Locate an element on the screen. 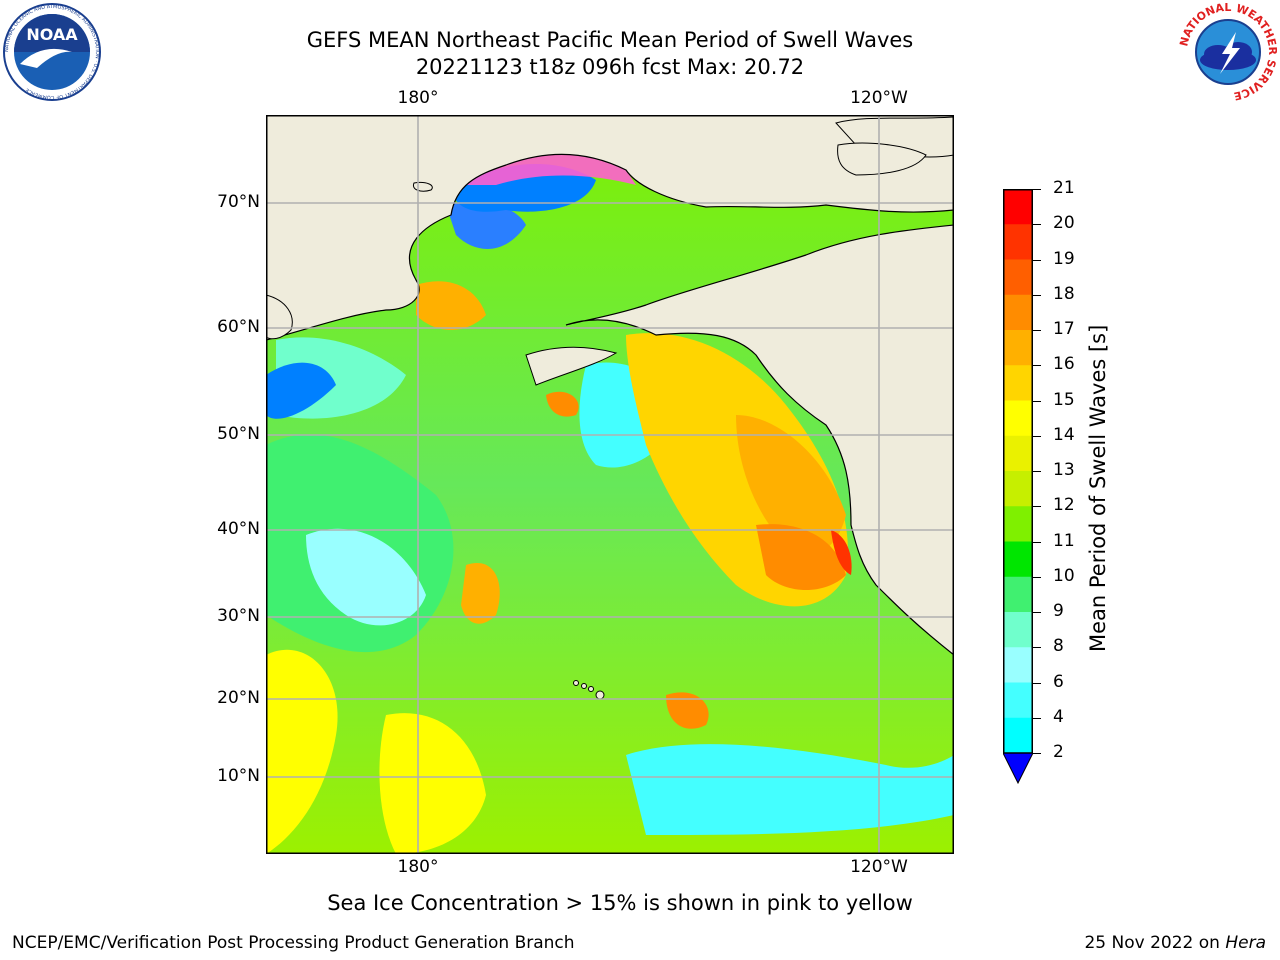 This screenshot has width=1280, height=960. lat-label-10n: 10°N is located at coordinates (238, 776).